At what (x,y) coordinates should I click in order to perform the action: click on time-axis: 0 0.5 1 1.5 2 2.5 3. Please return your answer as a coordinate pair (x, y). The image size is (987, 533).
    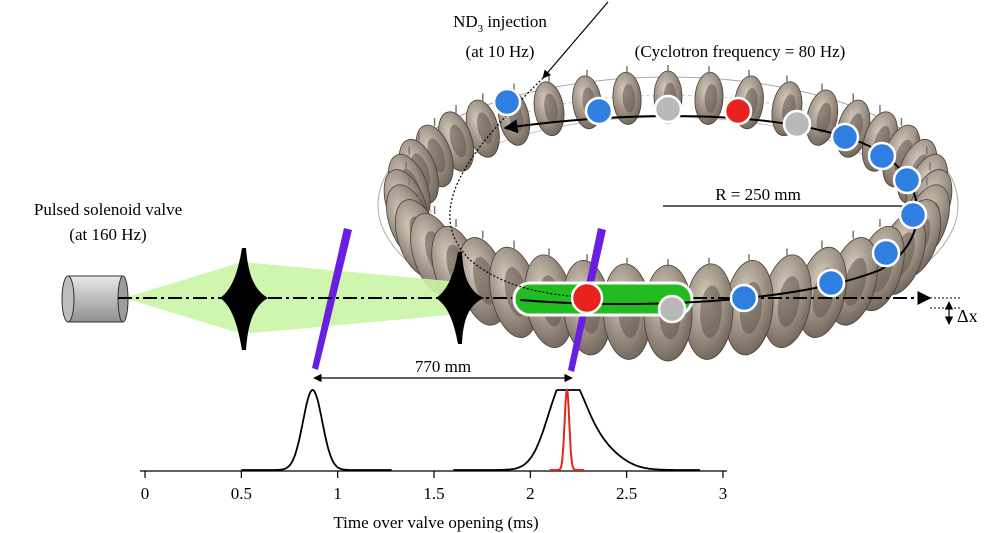
    Looking at the image, I should click on (434, 486).